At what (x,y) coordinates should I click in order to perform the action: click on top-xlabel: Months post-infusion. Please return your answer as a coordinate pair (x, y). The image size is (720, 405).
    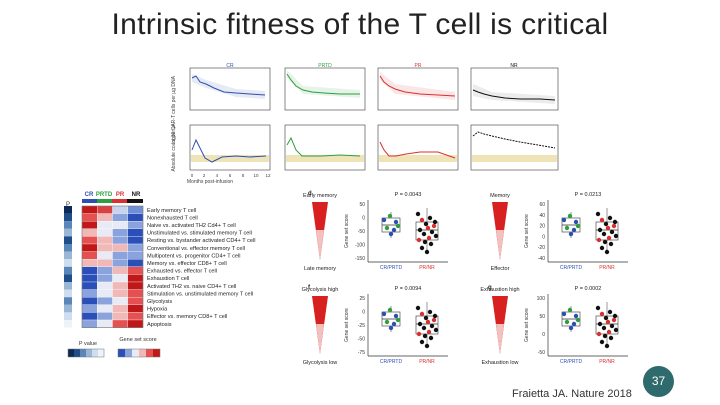
    Looking at the image, I should click on (210, 182).